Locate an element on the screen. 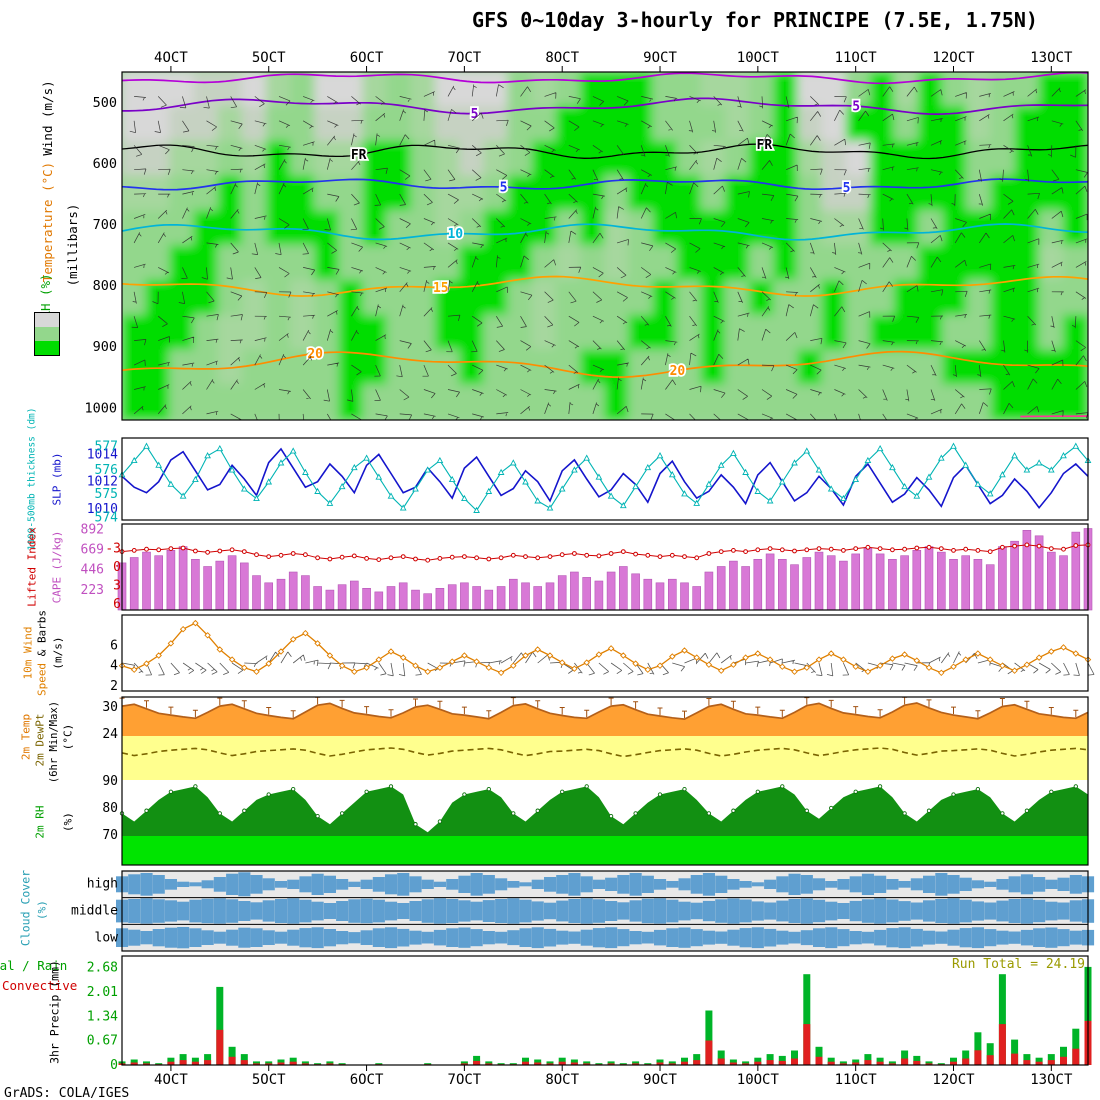  axis-label-cloud-cover: Cloud Cover is located at coordinates (25, 908).